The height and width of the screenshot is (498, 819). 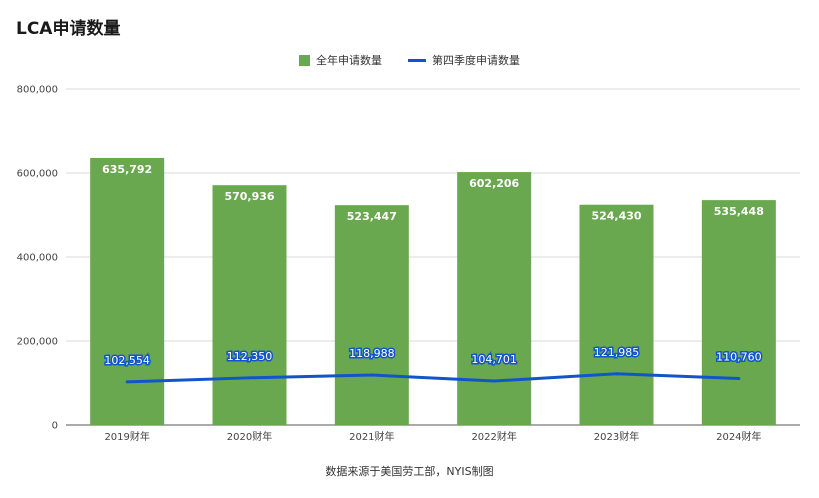 I want to click on x-tick-label: 2022财年, so click(x=493, y=436).